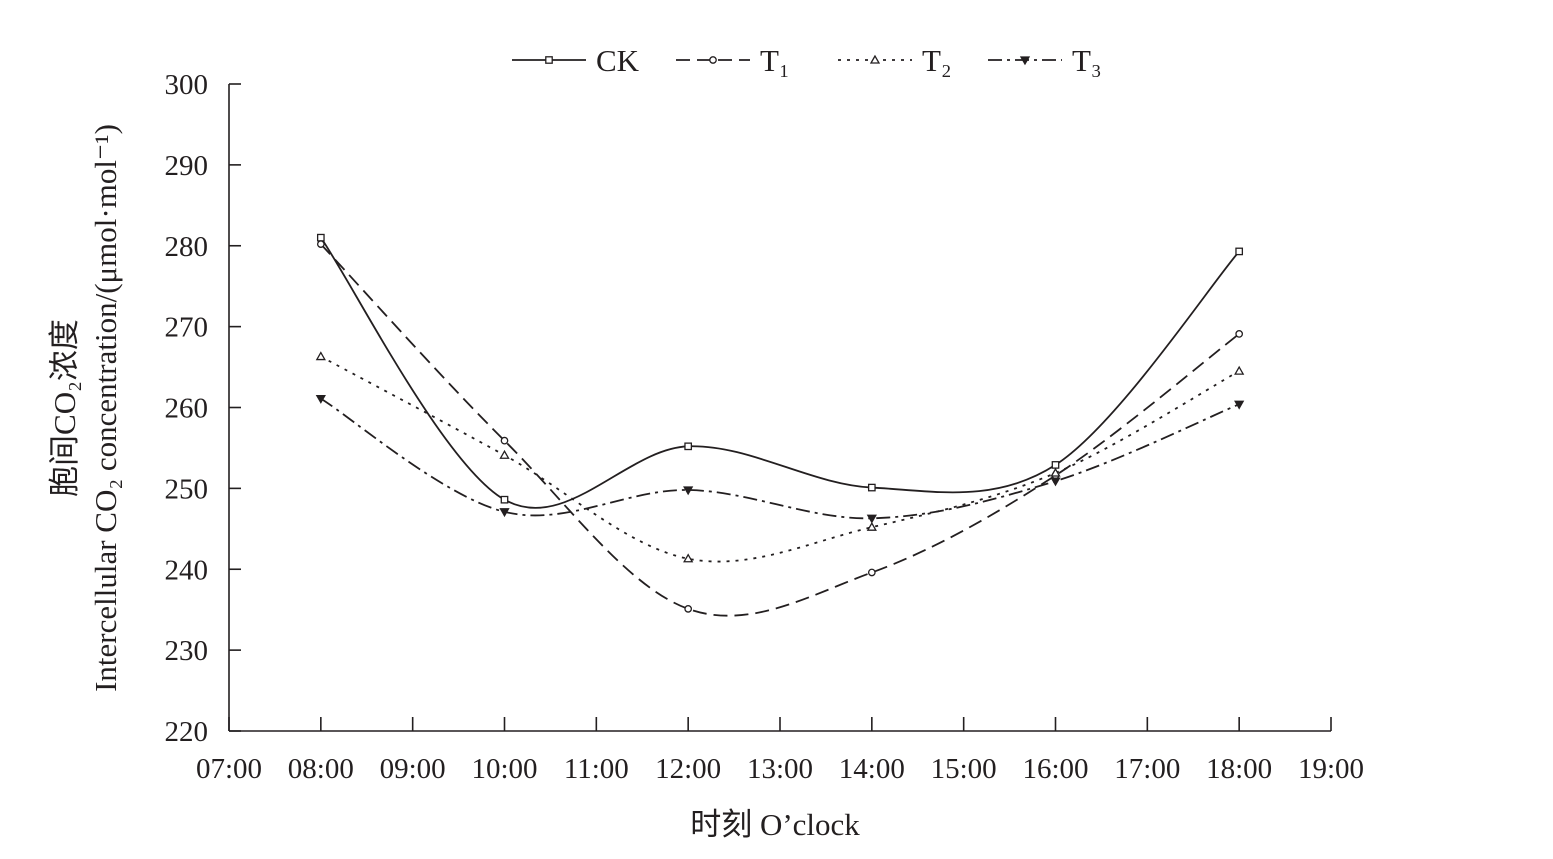  I want to click on legend-item-2: T₂, so click(895, 60).